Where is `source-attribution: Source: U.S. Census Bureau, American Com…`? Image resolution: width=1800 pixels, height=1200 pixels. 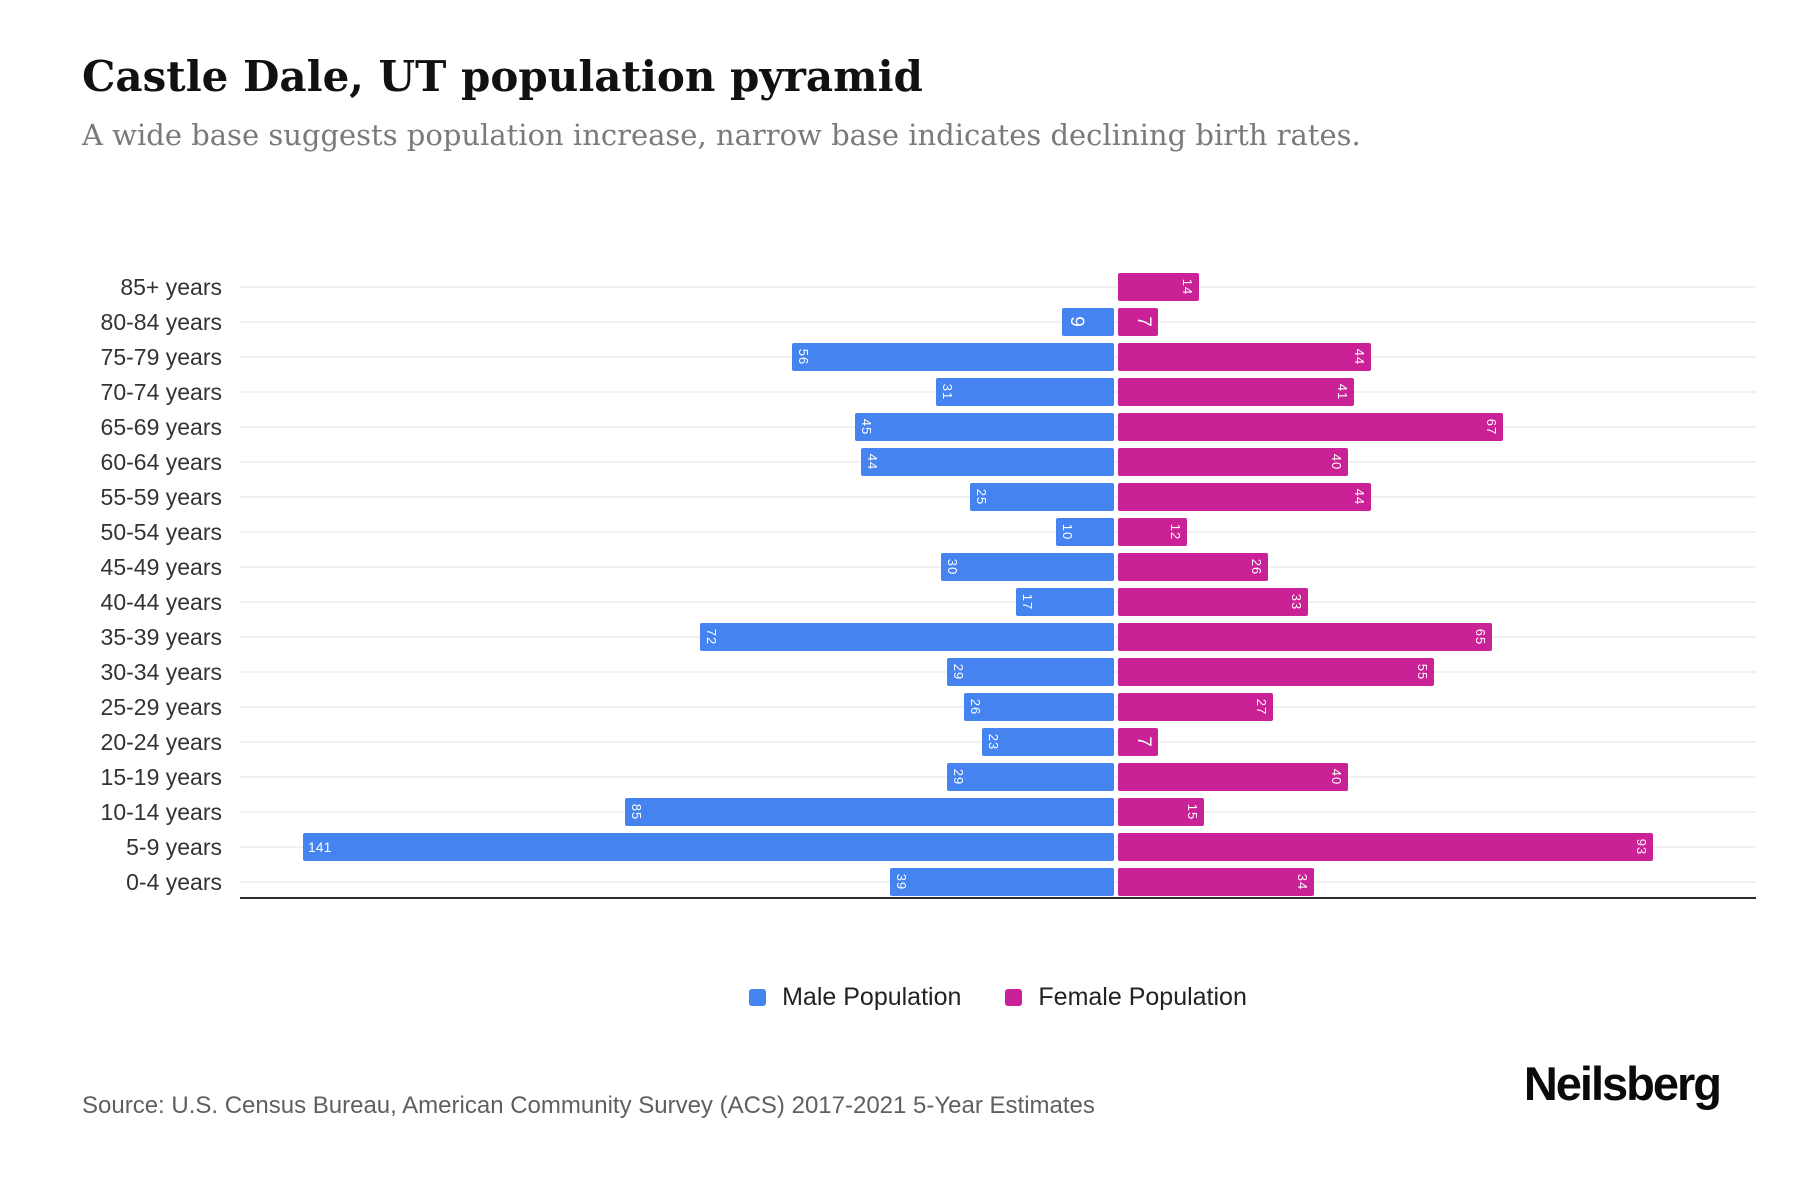
source-attribution: Source: U.S. Census Bureau, American Com… is located at coordinates (588, 1105).